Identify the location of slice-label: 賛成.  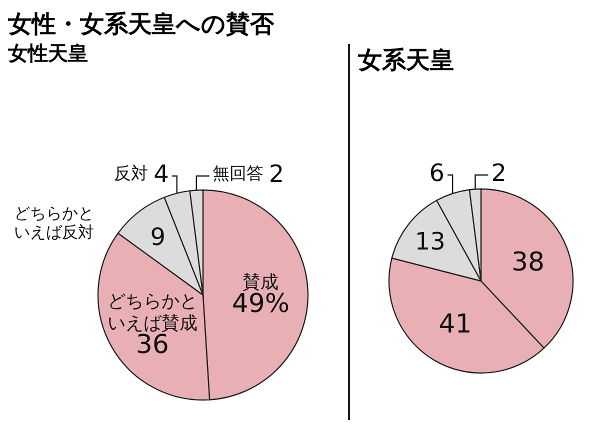
(260, 282).